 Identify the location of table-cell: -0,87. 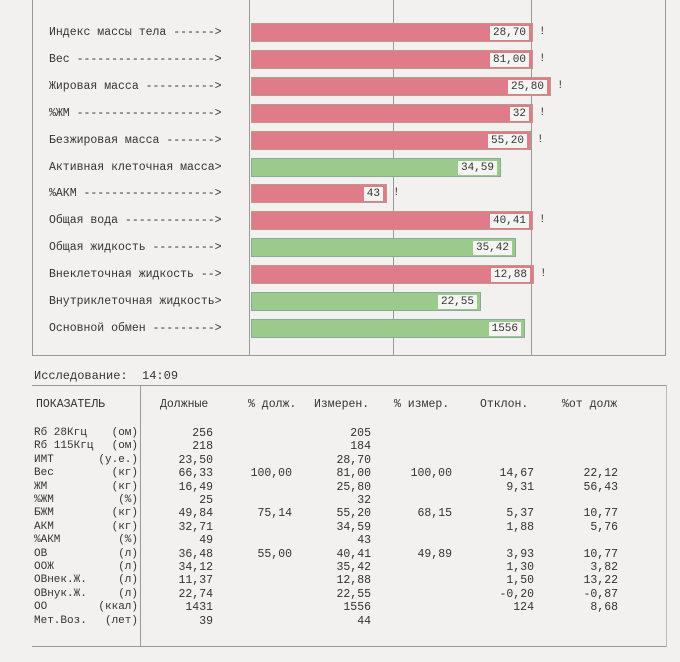
(600, 594).